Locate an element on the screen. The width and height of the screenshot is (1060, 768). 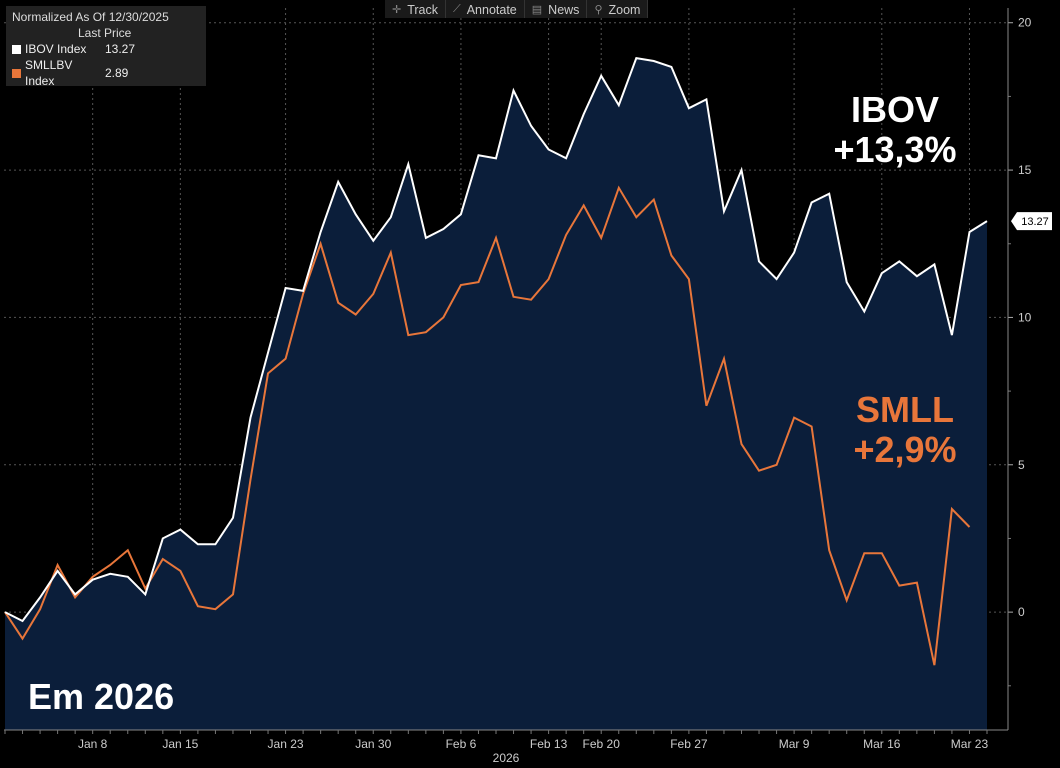
ibov-annotation-name: IBOV is located at coordinates (894, 109).